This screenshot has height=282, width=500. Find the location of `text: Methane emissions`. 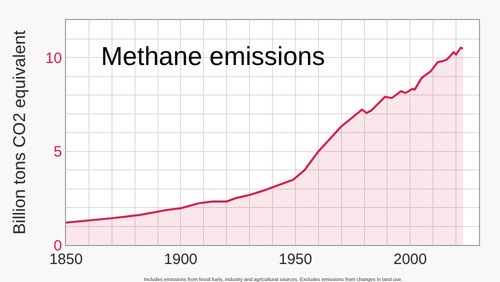

text: Methane emissions is located at coordinates (213, 56).